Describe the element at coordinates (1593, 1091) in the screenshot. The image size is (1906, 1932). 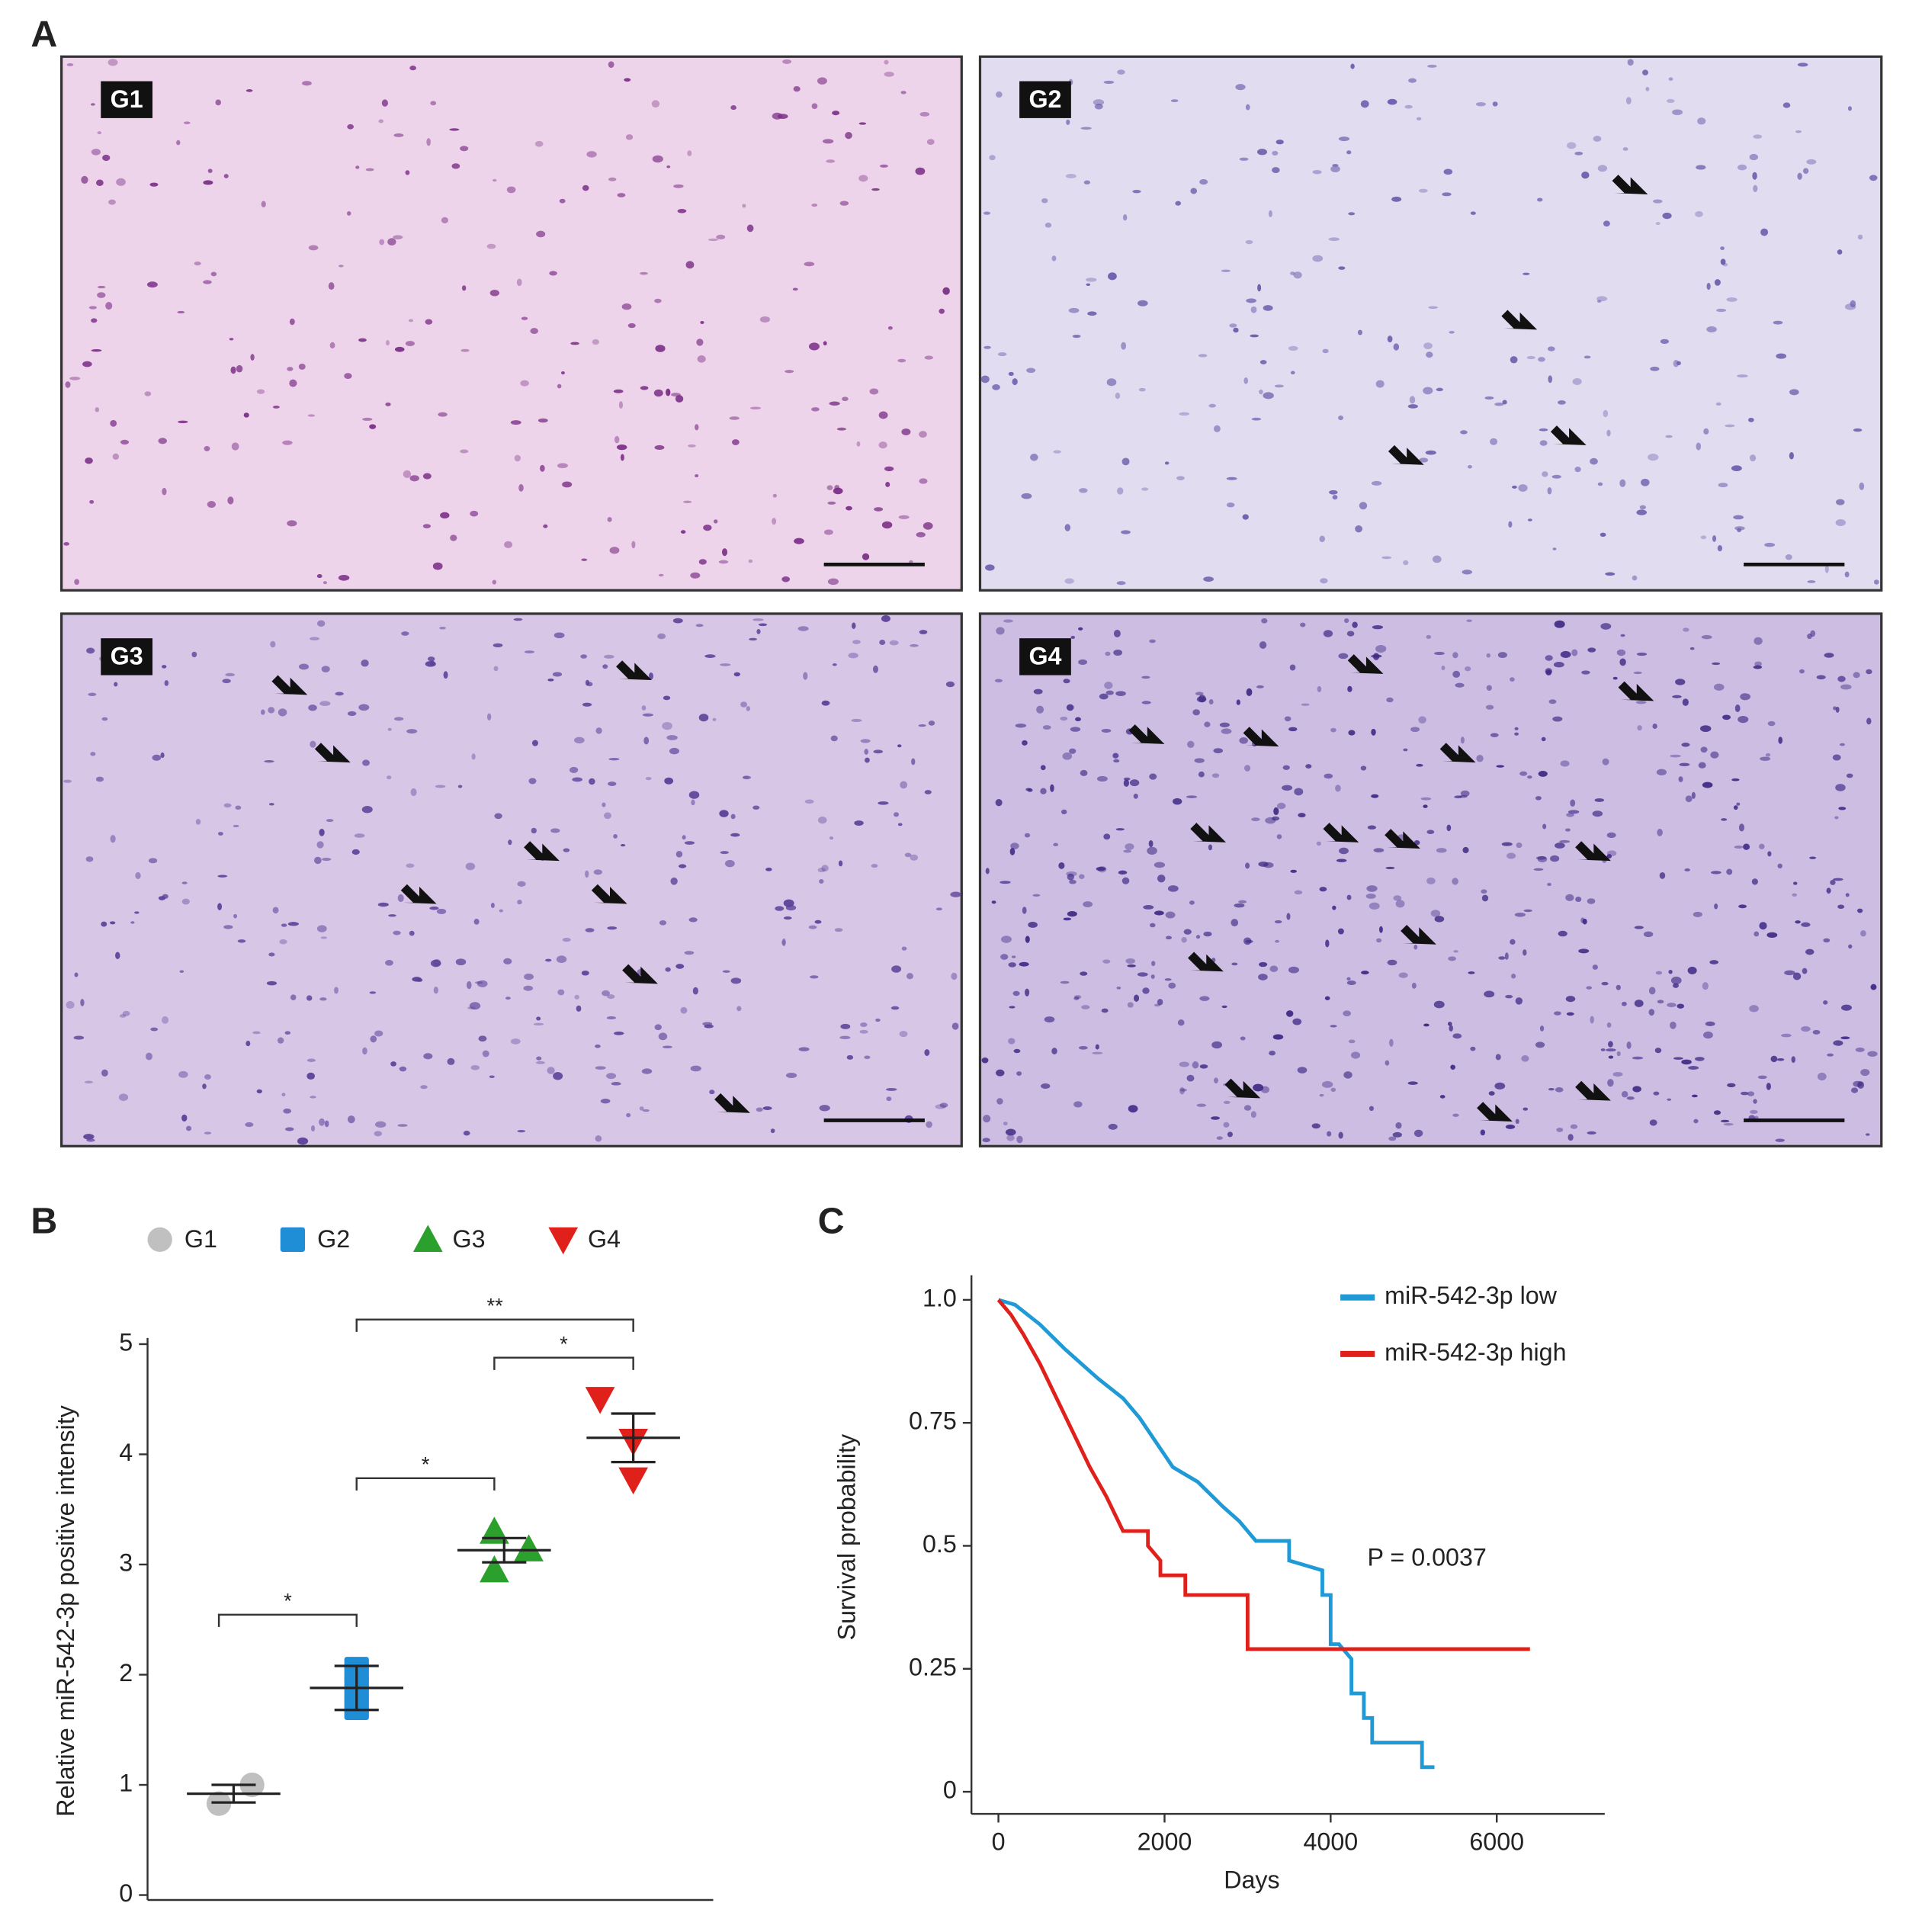
I see `arrow` at that location.